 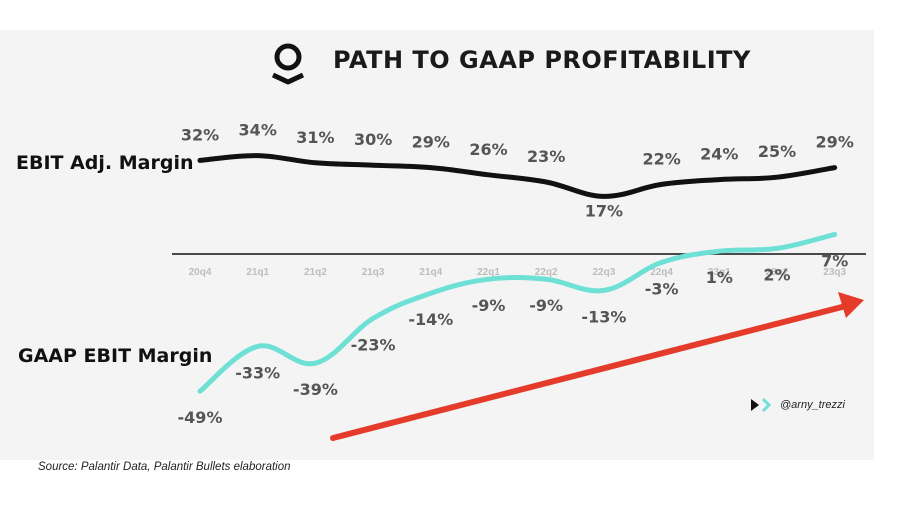 I want to click on series-line-ebit-adj-margin, so click(x=517, y=176).